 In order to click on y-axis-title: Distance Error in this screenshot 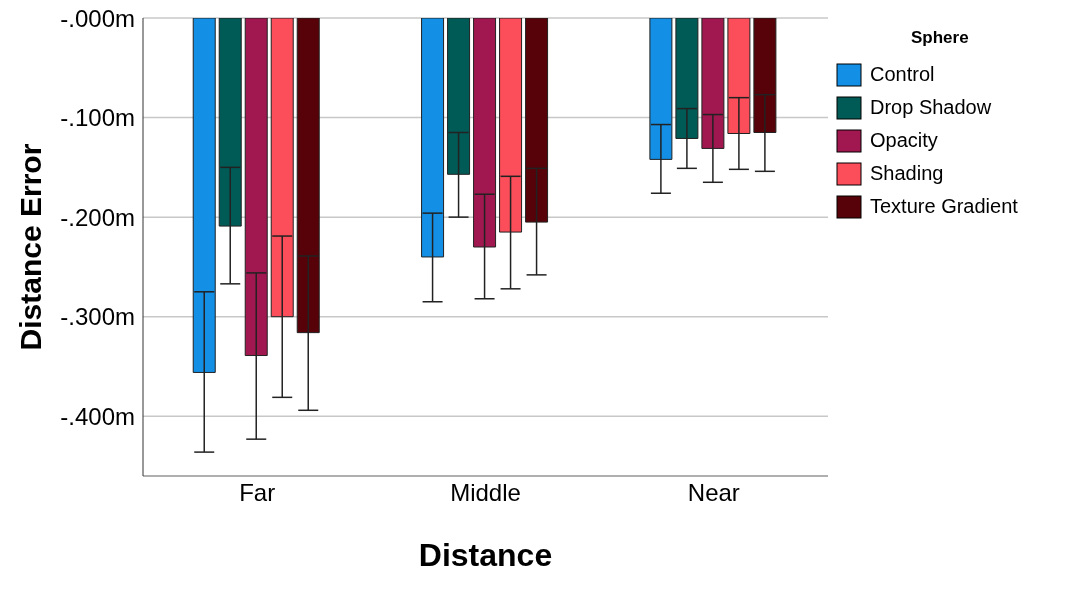, I will do `click(30, 247)`.